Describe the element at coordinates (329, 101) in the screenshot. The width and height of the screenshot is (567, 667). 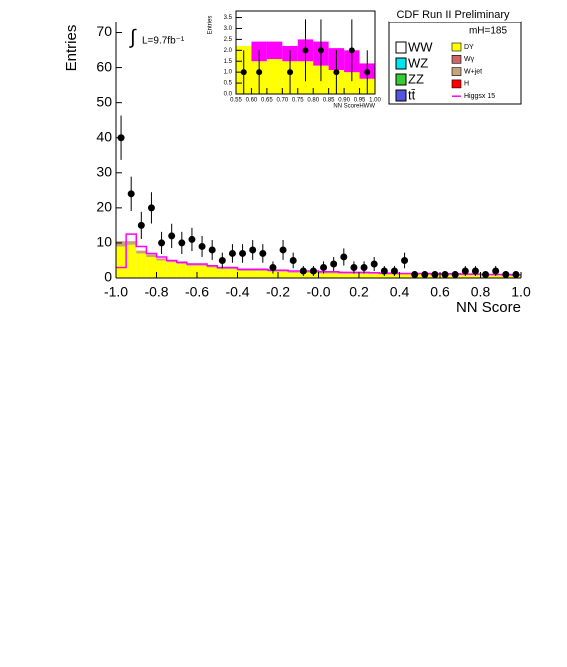
I see `x-tick-label: 0.85` at that location.